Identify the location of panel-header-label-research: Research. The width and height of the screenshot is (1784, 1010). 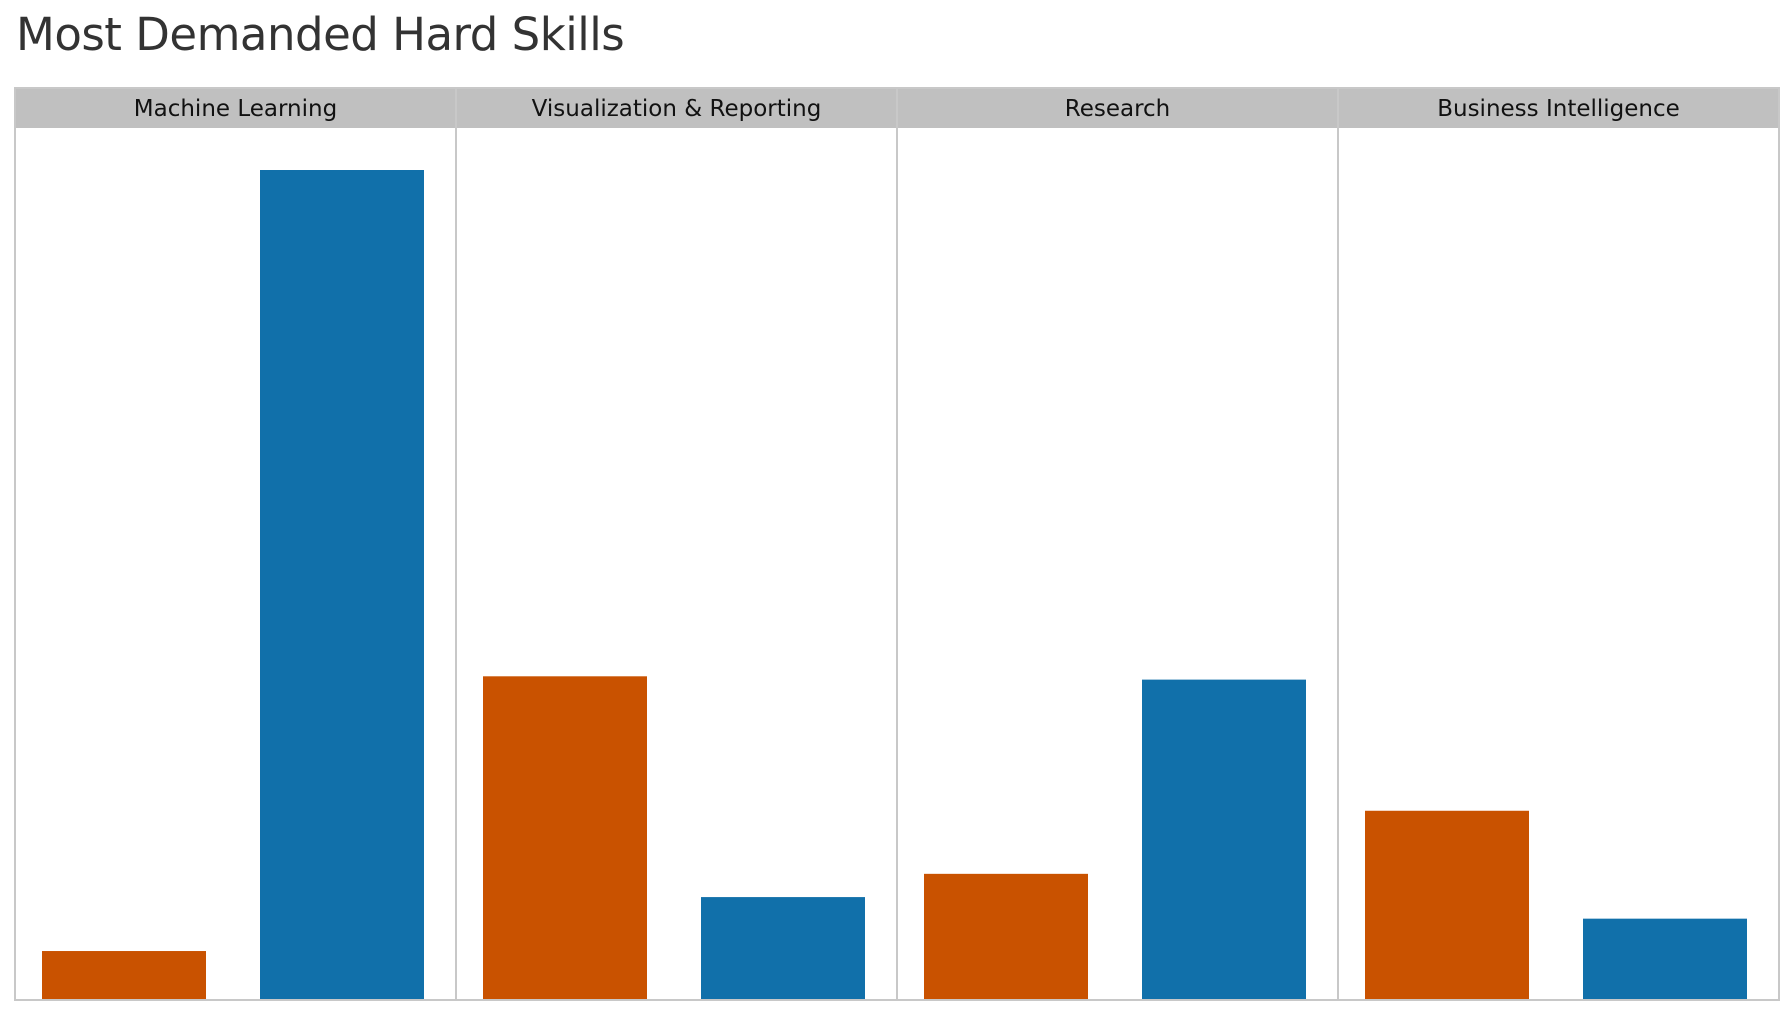
(1118, 109).